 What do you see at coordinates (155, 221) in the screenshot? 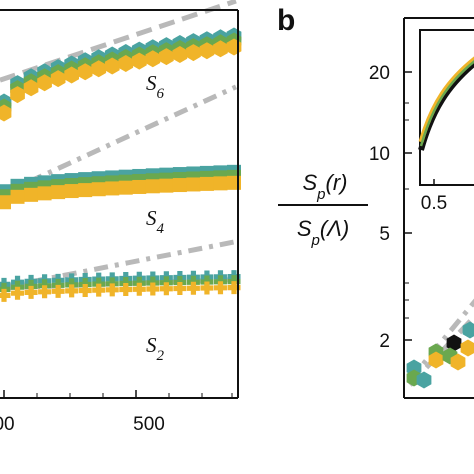
I see `series-label-s4: S4` at bounding box center [155, 221].